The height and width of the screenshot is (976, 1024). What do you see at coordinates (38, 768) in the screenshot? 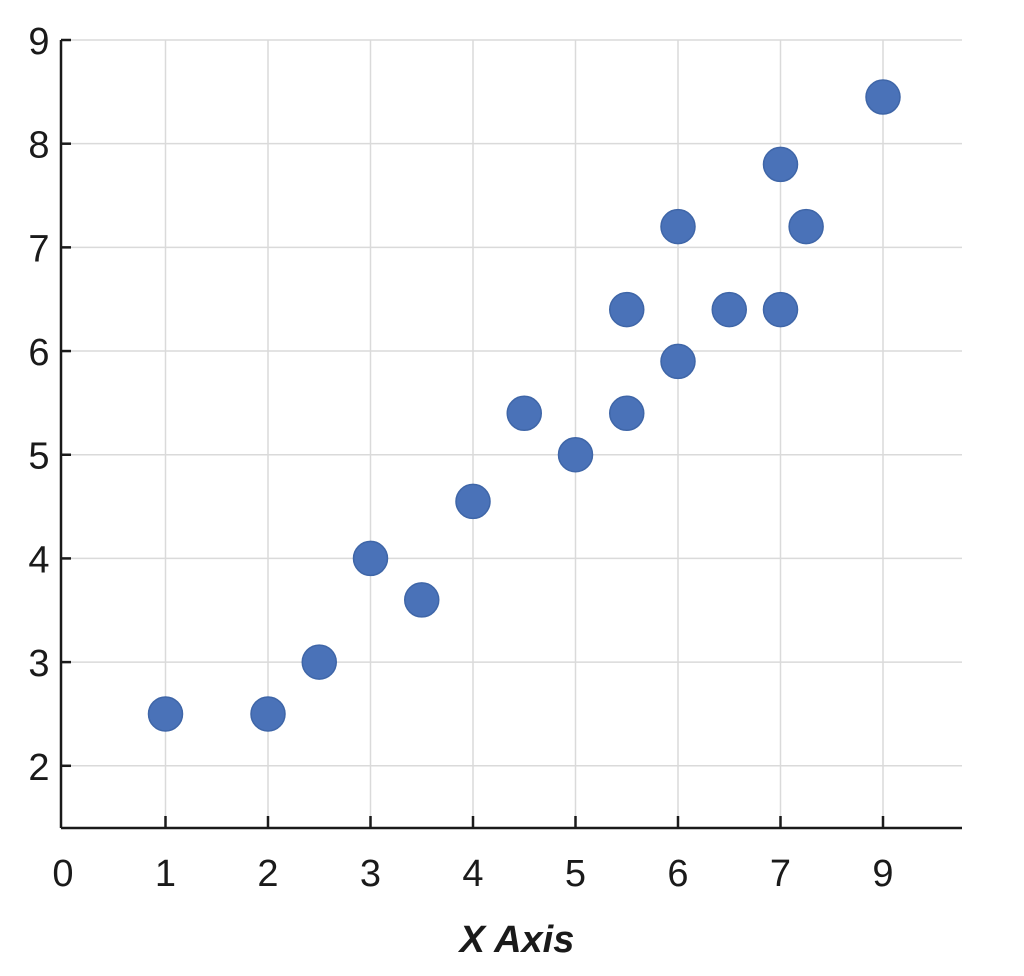
I see `y-tick-label: 2` at bounding box center [38, 768].